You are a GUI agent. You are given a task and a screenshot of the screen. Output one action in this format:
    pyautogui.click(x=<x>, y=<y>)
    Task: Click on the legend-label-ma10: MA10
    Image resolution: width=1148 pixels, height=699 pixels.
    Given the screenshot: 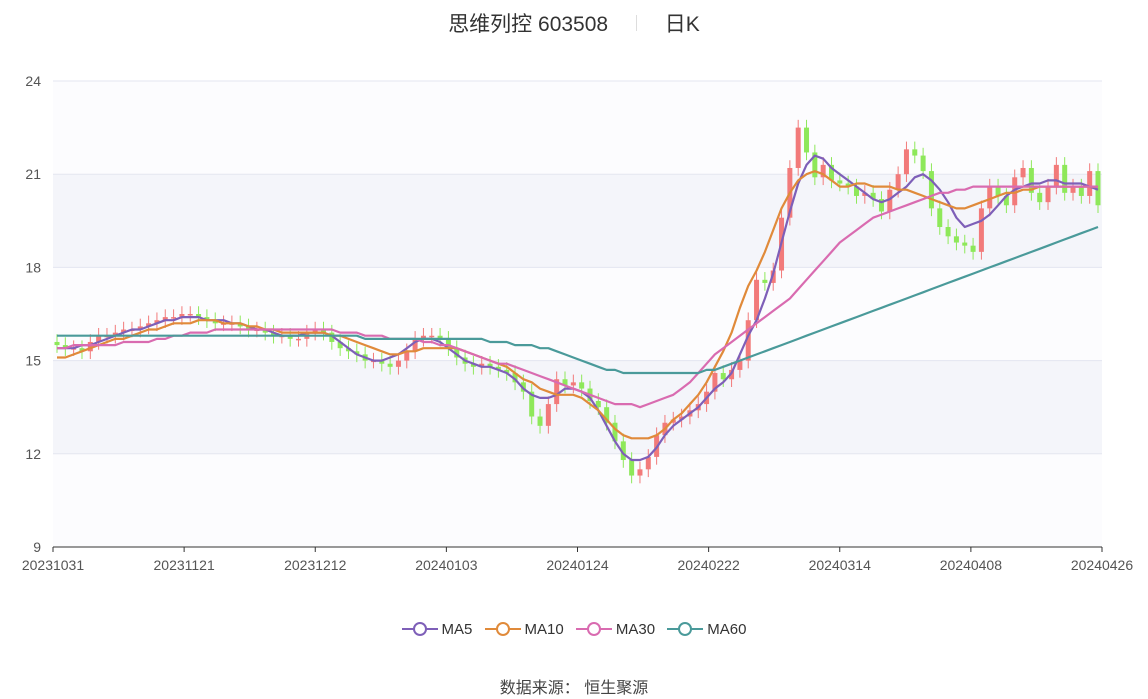 What is the action you would take?
    pyautogui.click(x=544, y=629)
    